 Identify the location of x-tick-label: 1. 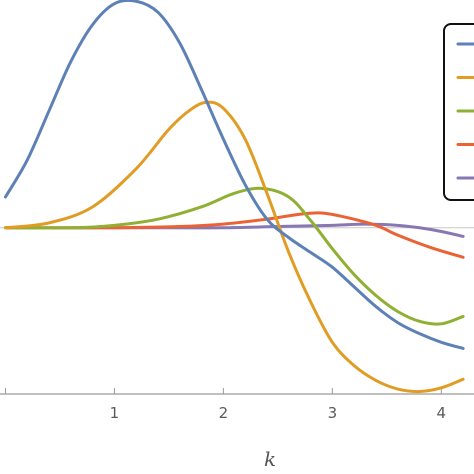
(115, 413).